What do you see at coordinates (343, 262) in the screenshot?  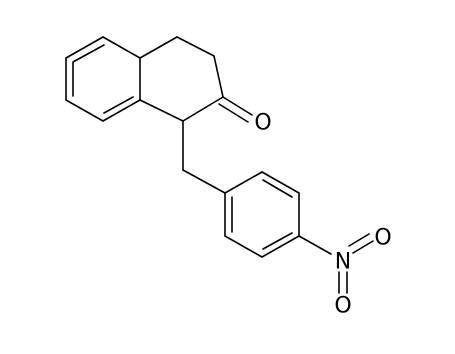 I see `atom-label: N` at bounding box center [343, 262].